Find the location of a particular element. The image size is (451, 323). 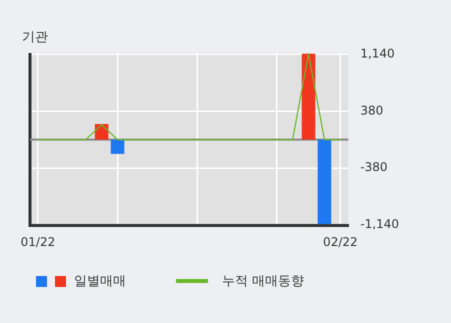

chart-title: 기관 is located at coordinates (35, 37).